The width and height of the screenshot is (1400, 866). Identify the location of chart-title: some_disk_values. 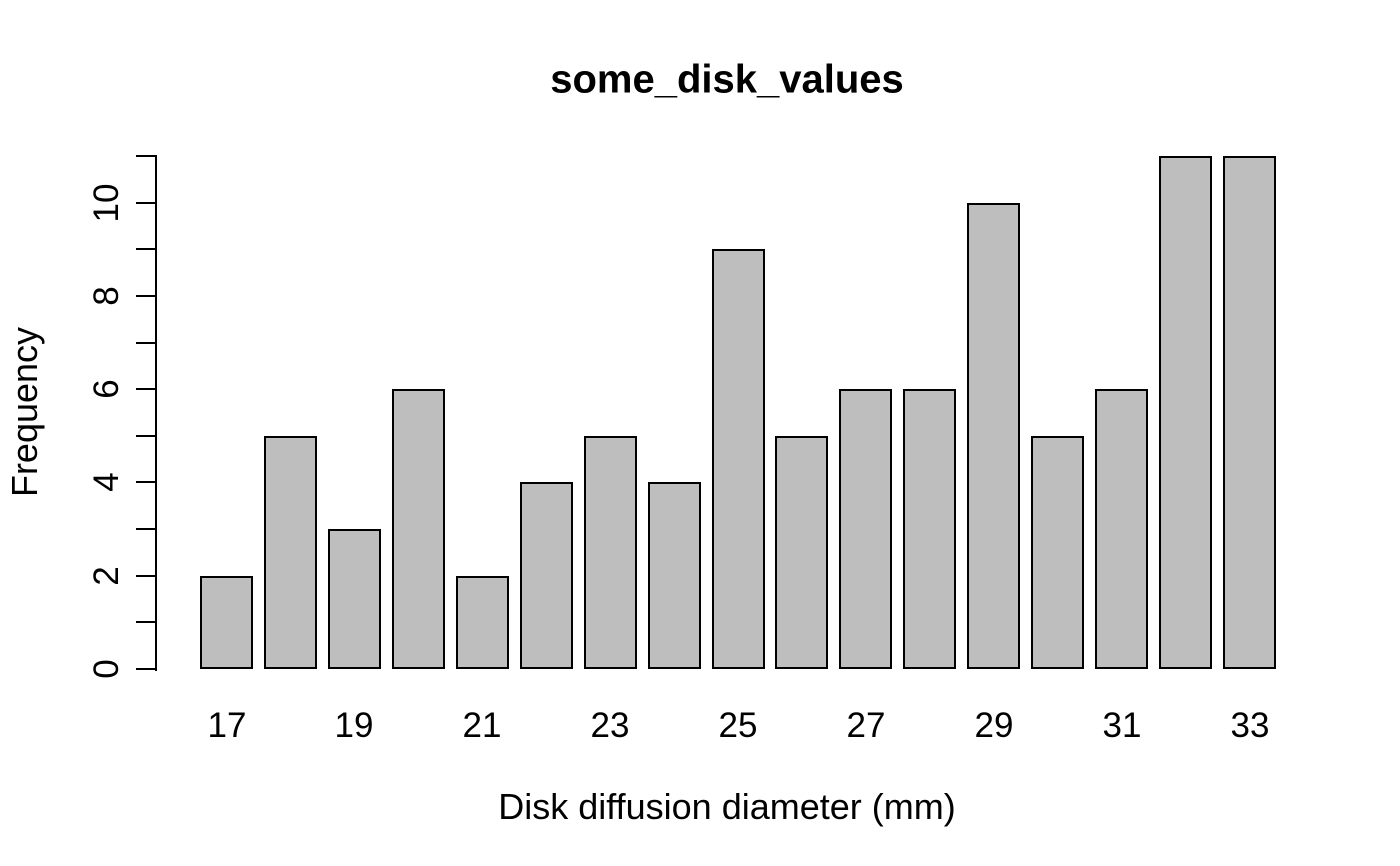
(727, 79).